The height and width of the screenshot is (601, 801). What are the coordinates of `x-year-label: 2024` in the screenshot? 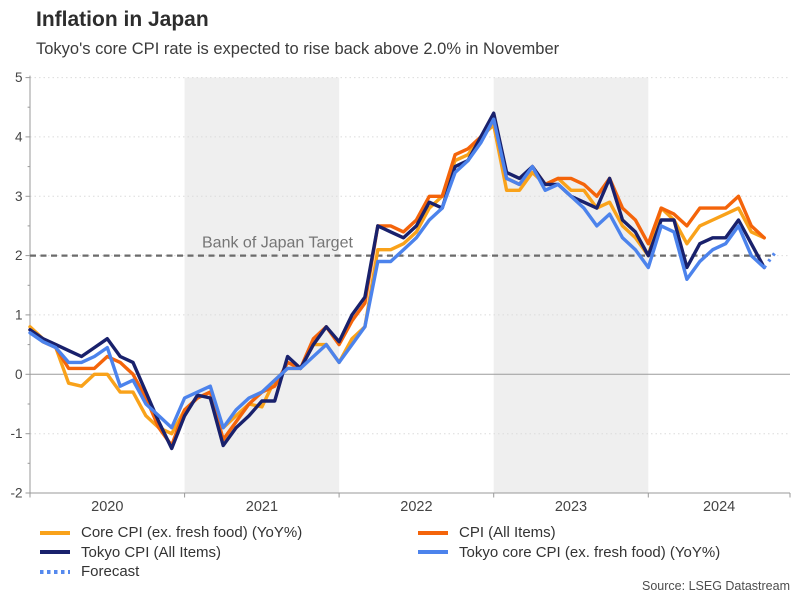 It's located at (719, 507).